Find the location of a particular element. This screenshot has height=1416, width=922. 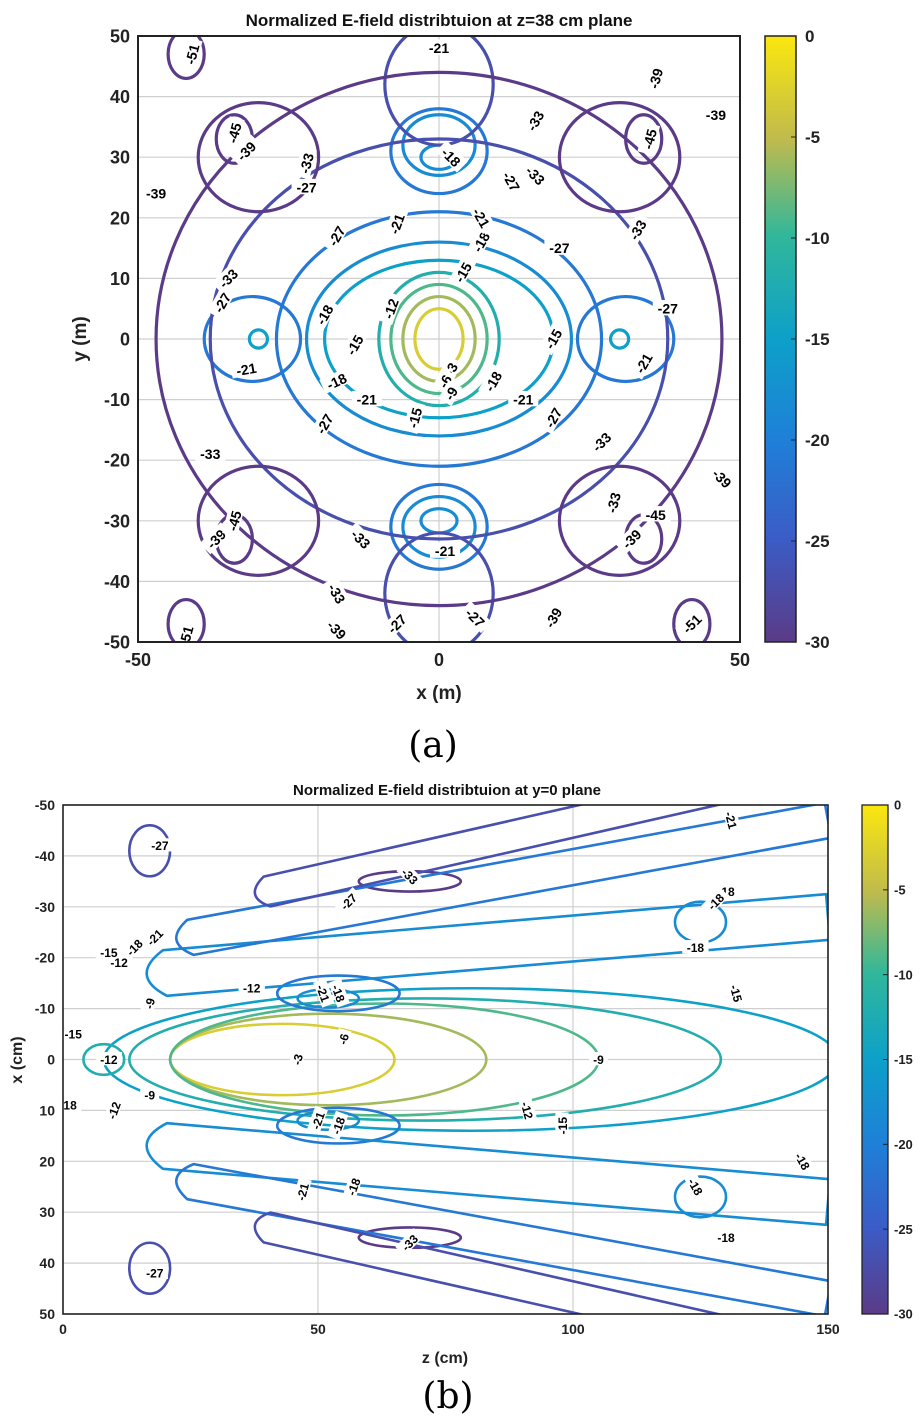

y-tick-label: -10 is located at coordinates (45, 1009).